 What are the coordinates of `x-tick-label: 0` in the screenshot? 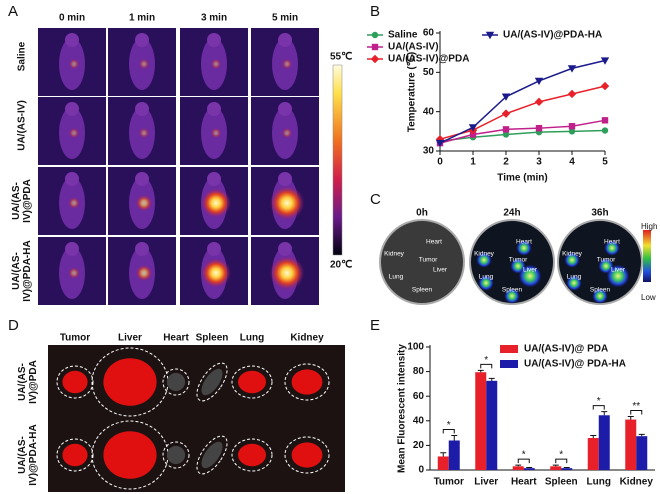 It's located at (440, 162).